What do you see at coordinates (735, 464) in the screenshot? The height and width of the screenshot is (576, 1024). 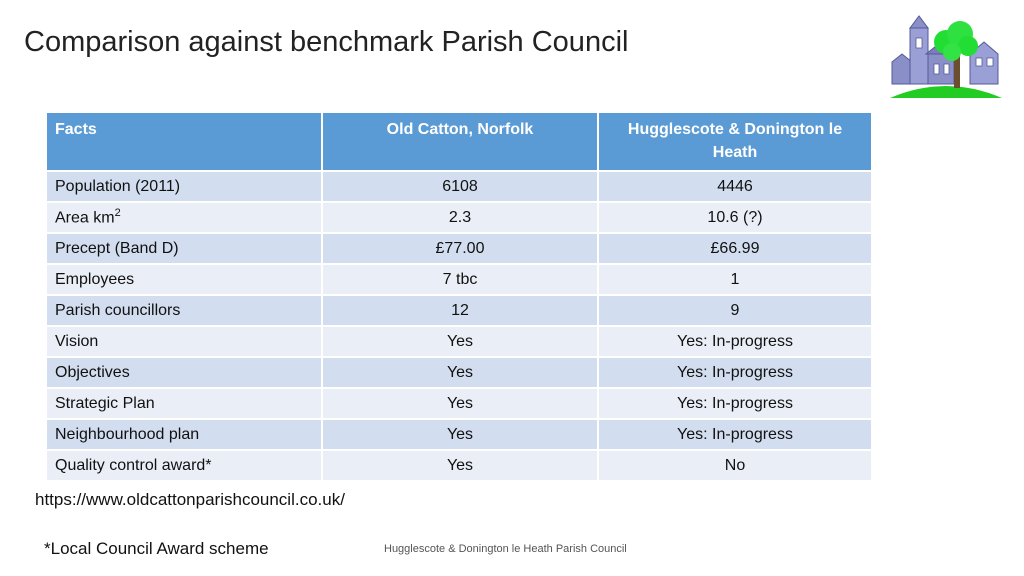 I see `hugglescote-cell: No` at bounding box center [735, 464].